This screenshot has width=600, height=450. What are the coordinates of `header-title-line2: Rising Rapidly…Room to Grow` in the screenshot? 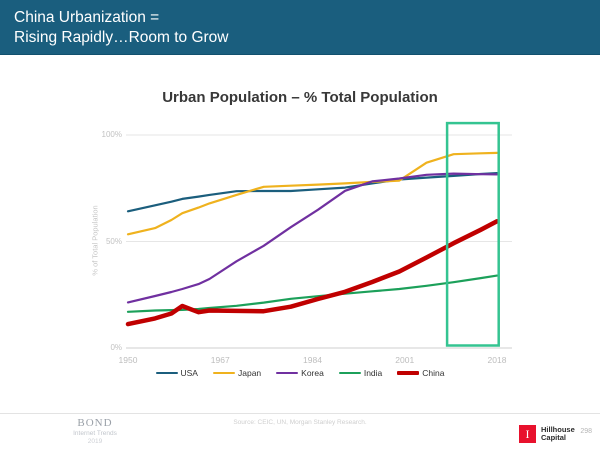 It's located at (121, 37).